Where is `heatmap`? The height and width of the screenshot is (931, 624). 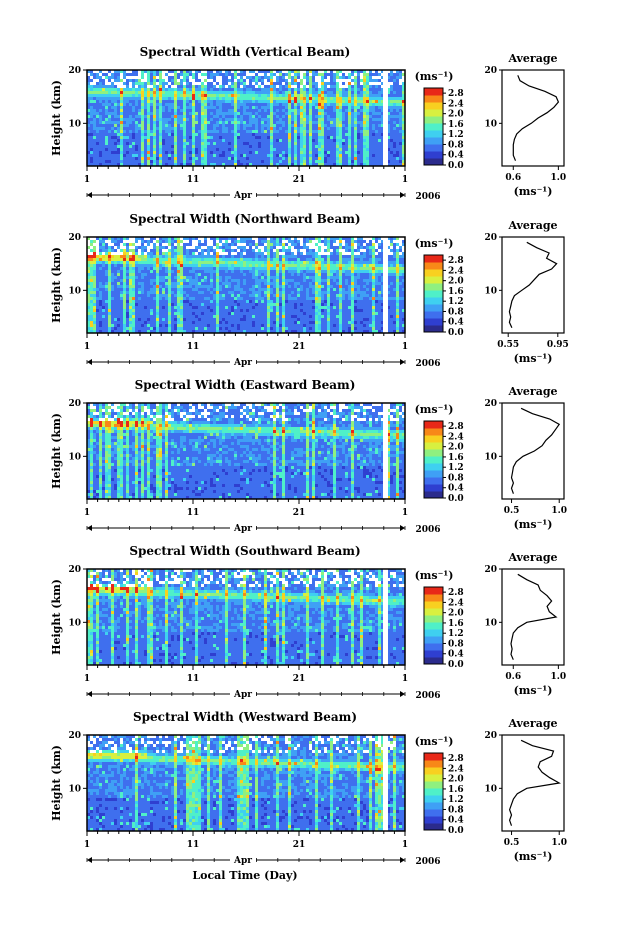 heatmap is located at coordinates (246, 285).